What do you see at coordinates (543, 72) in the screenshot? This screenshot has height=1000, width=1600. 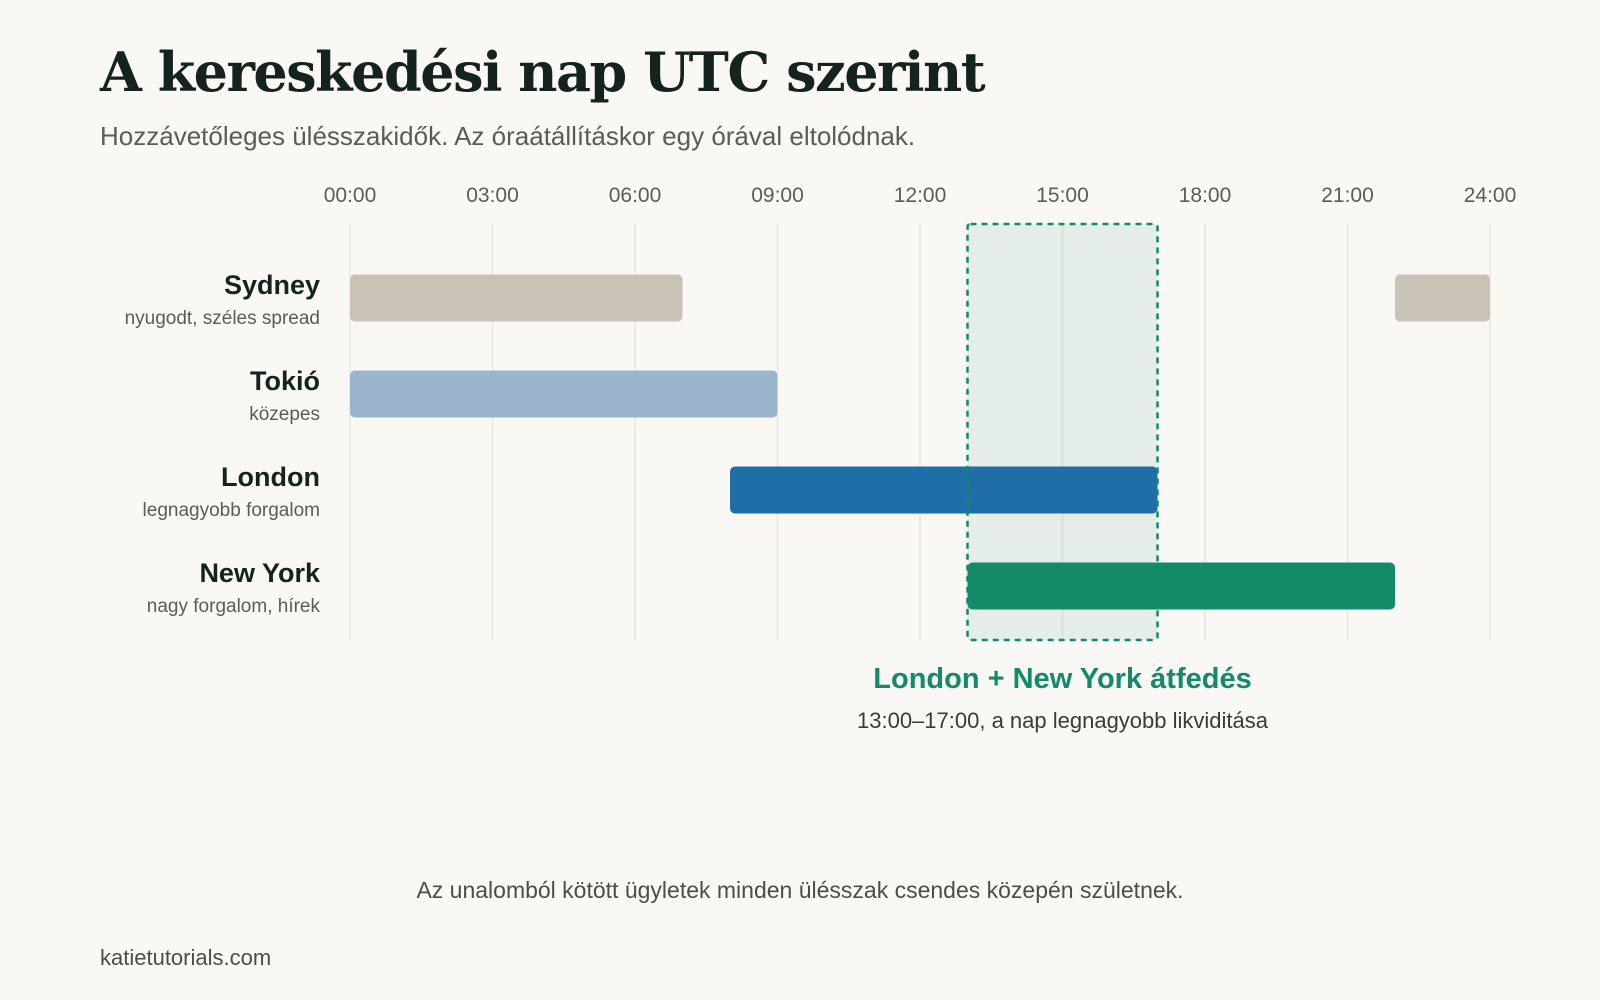 I see `chart-title: A kereskedési nap UTC szerint` at bounding box center [543, 72].